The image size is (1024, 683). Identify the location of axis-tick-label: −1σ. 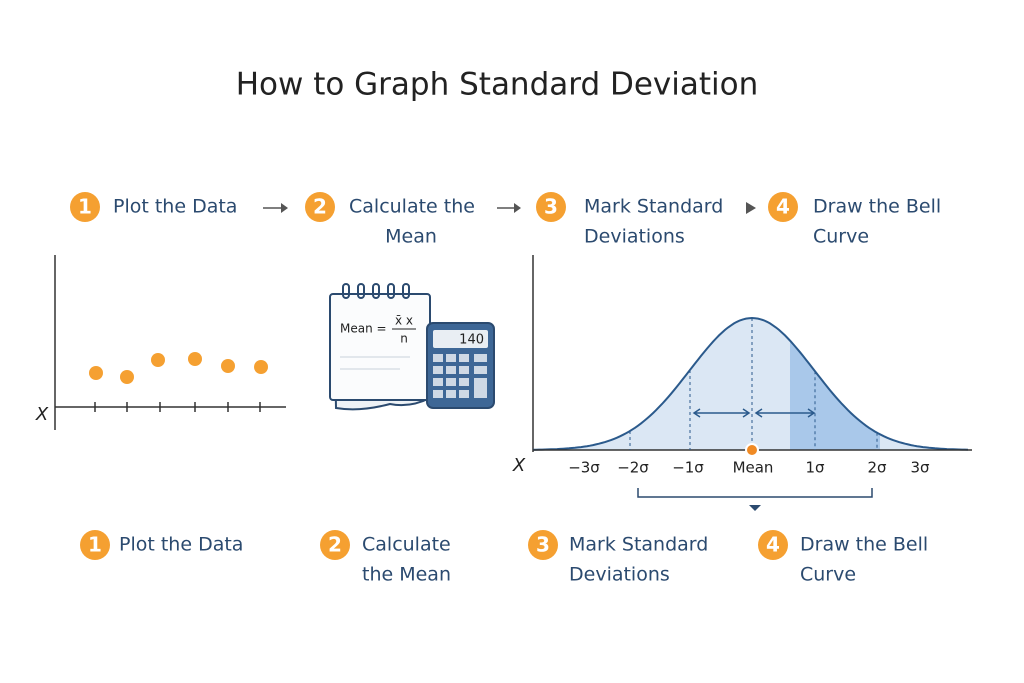
(688, 468).